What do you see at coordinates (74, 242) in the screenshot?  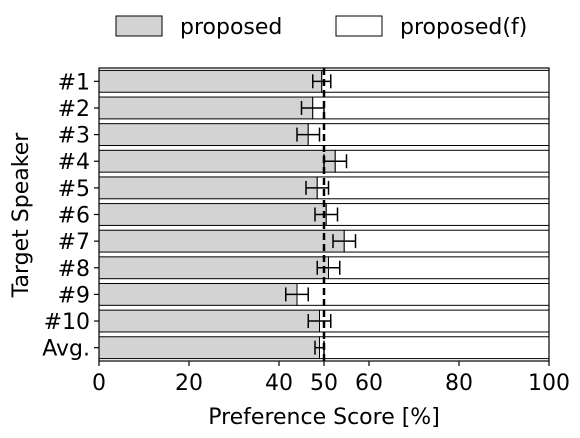 I see `y-tick-label-6: #7` at bounding box center [74, 242].